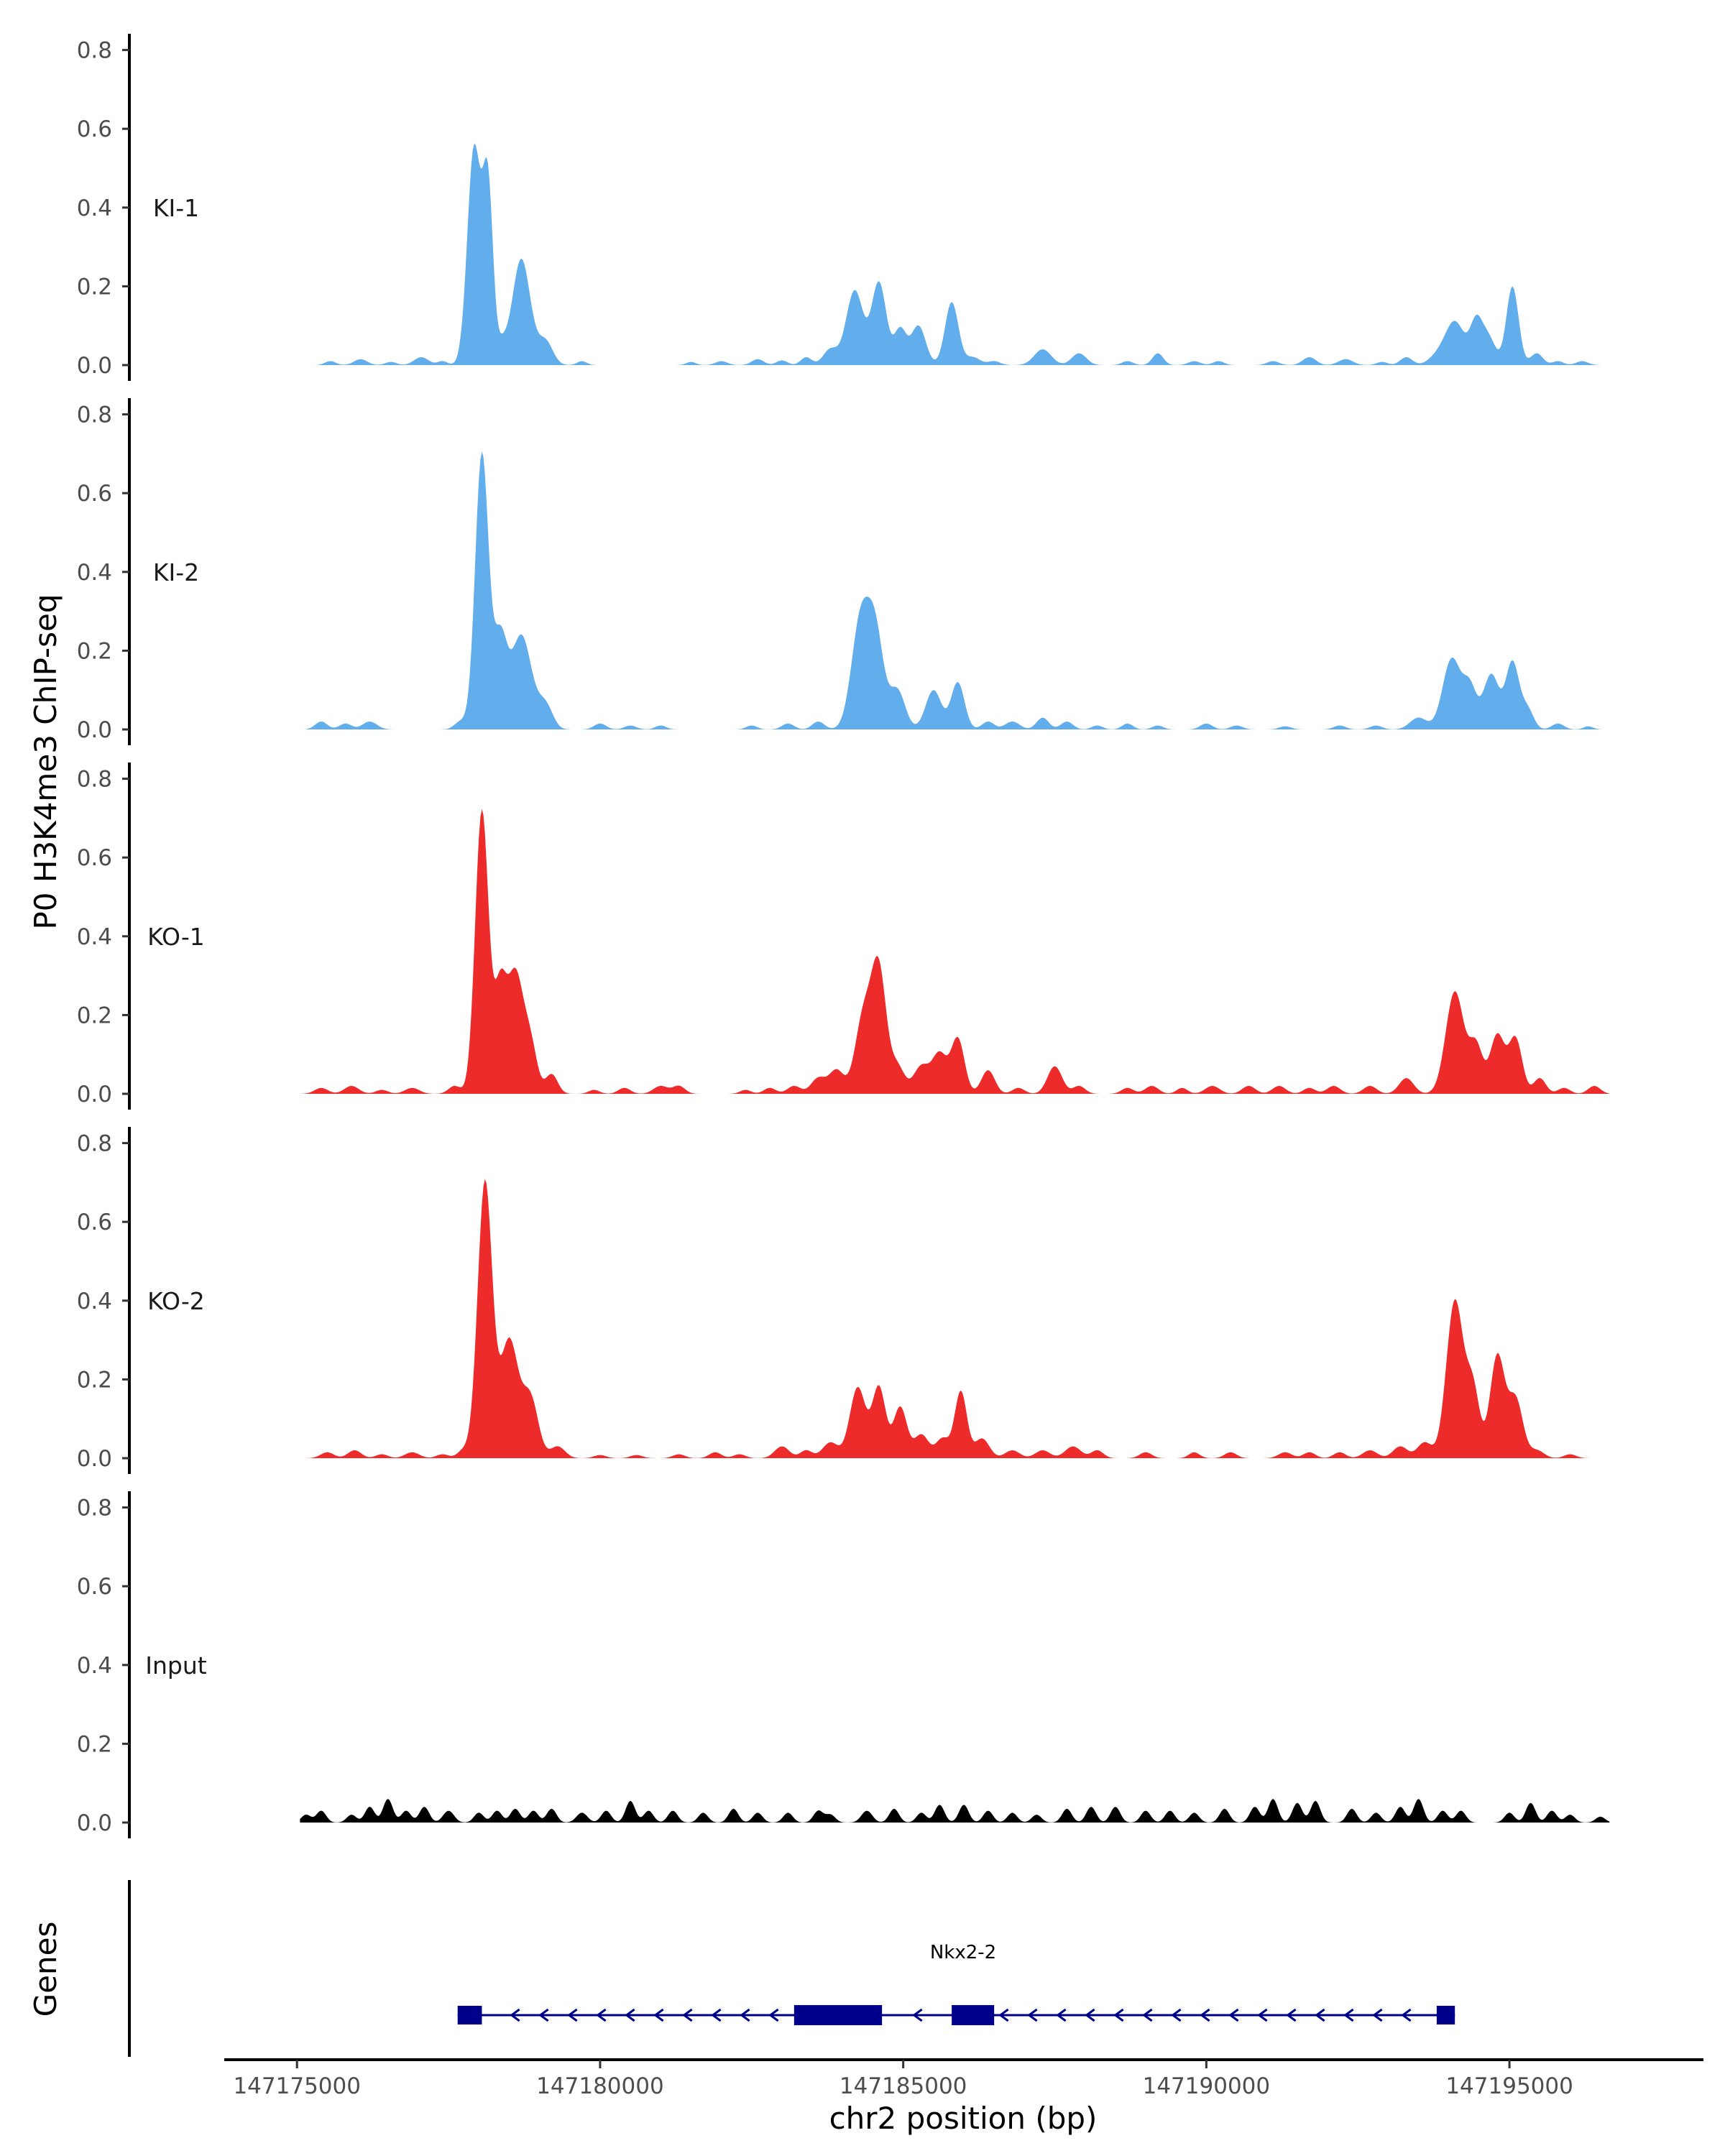 Image resolution: width=1725 pixels, height=2156 pixels. I want to click on track-label: KI-1, so click(176, 208).